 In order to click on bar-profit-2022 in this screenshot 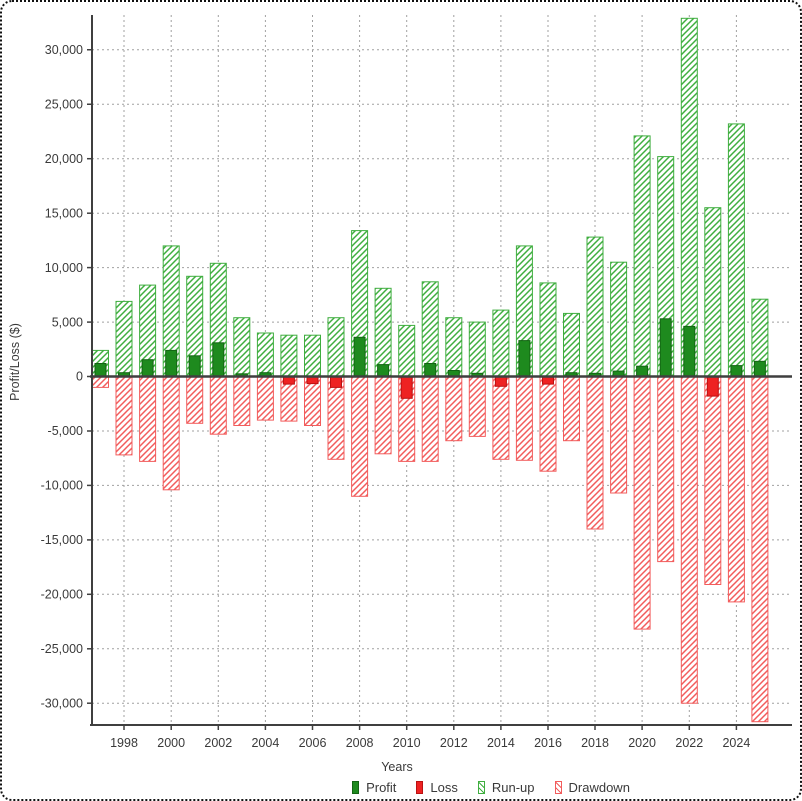, I will do `click(689, 351)`.